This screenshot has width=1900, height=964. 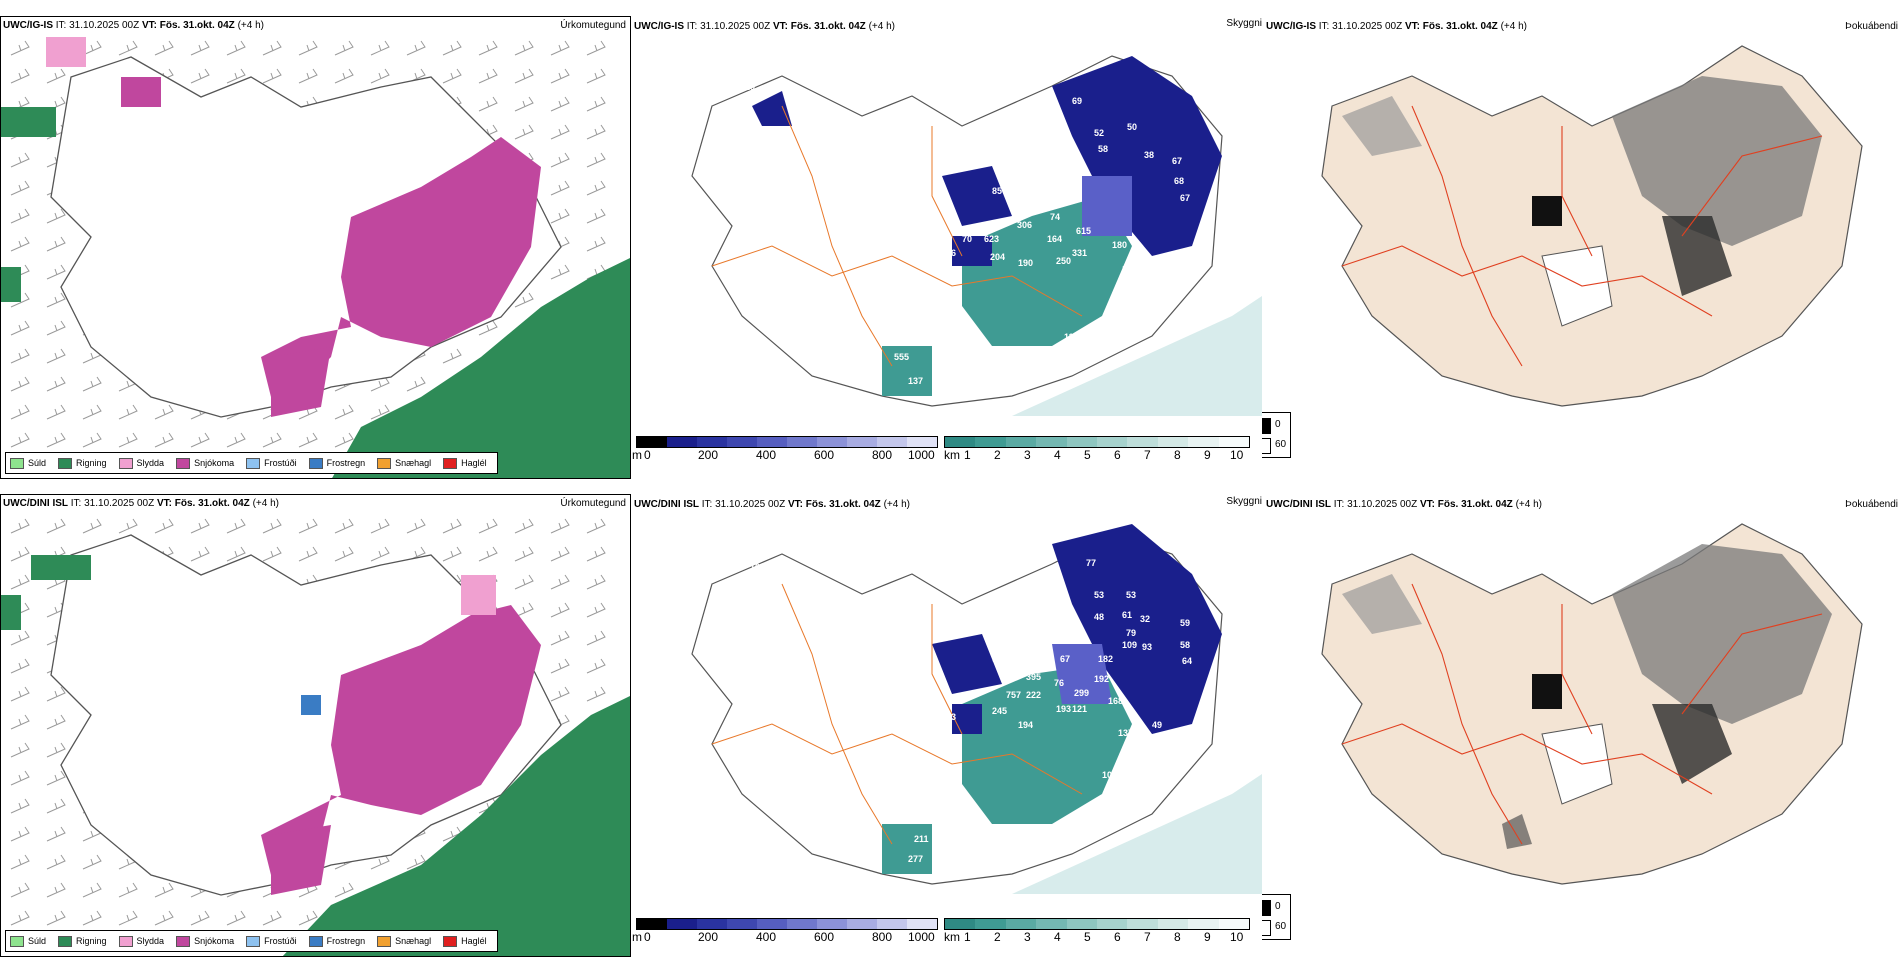 What do you see at coordinates (882, 937) in the screenshot?
I see `colorbar-tick: 800` at bounding box center [882, 937].